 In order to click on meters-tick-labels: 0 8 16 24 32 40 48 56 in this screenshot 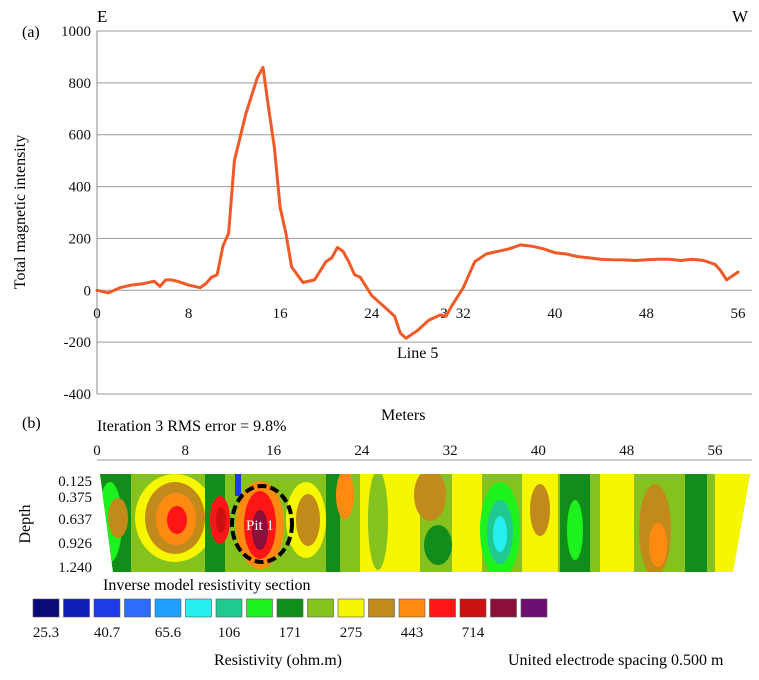, I will do `click(408, 451)`.